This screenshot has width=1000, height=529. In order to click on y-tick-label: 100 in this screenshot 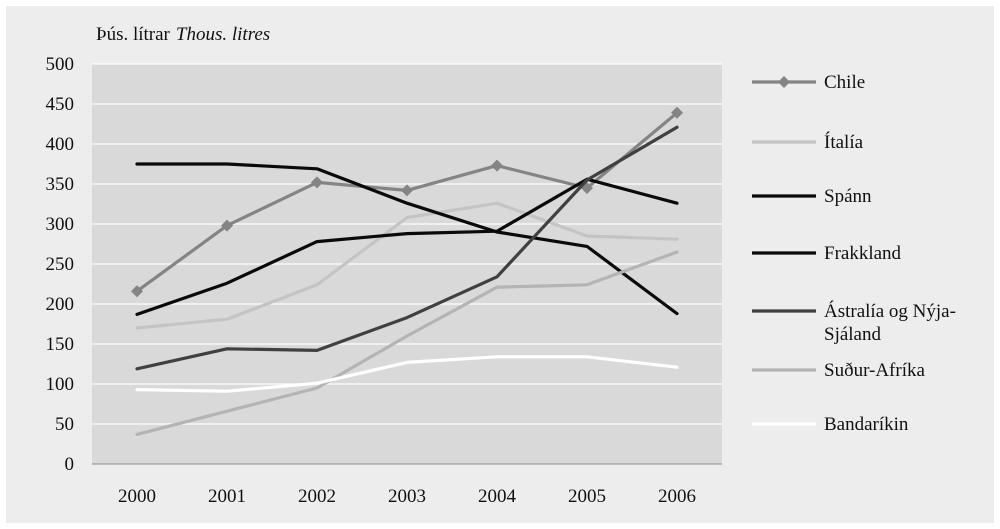, I will do `click(60, 384)`.